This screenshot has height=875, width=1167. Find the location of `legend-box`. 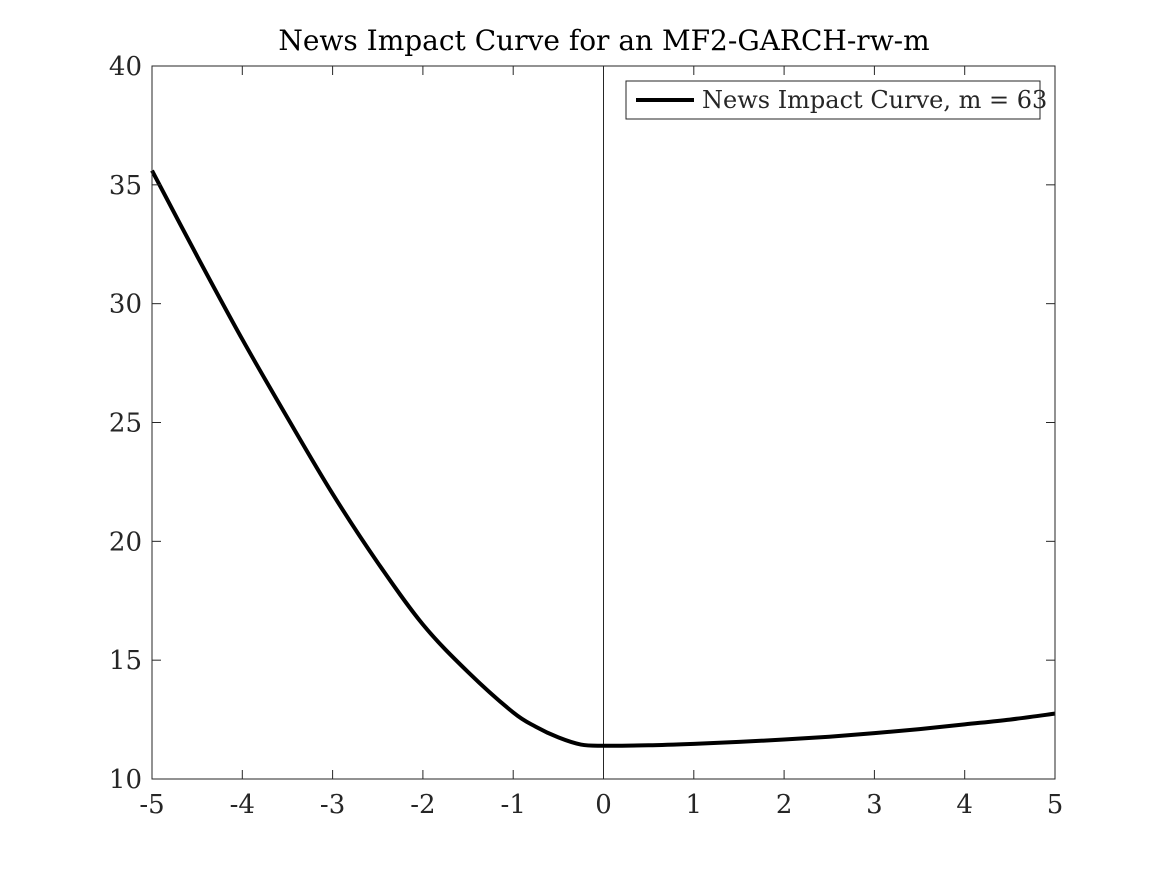

legend-box is located at coordinates (833, 100).